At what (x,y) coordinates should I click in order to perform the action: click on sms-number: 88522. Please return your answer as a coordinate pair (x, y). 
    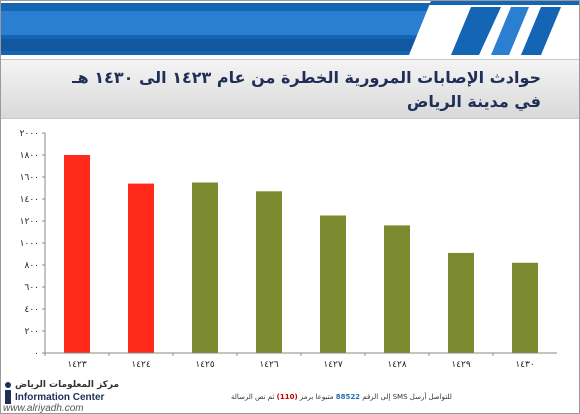
    Looking at the image, I should click on (348, 397).